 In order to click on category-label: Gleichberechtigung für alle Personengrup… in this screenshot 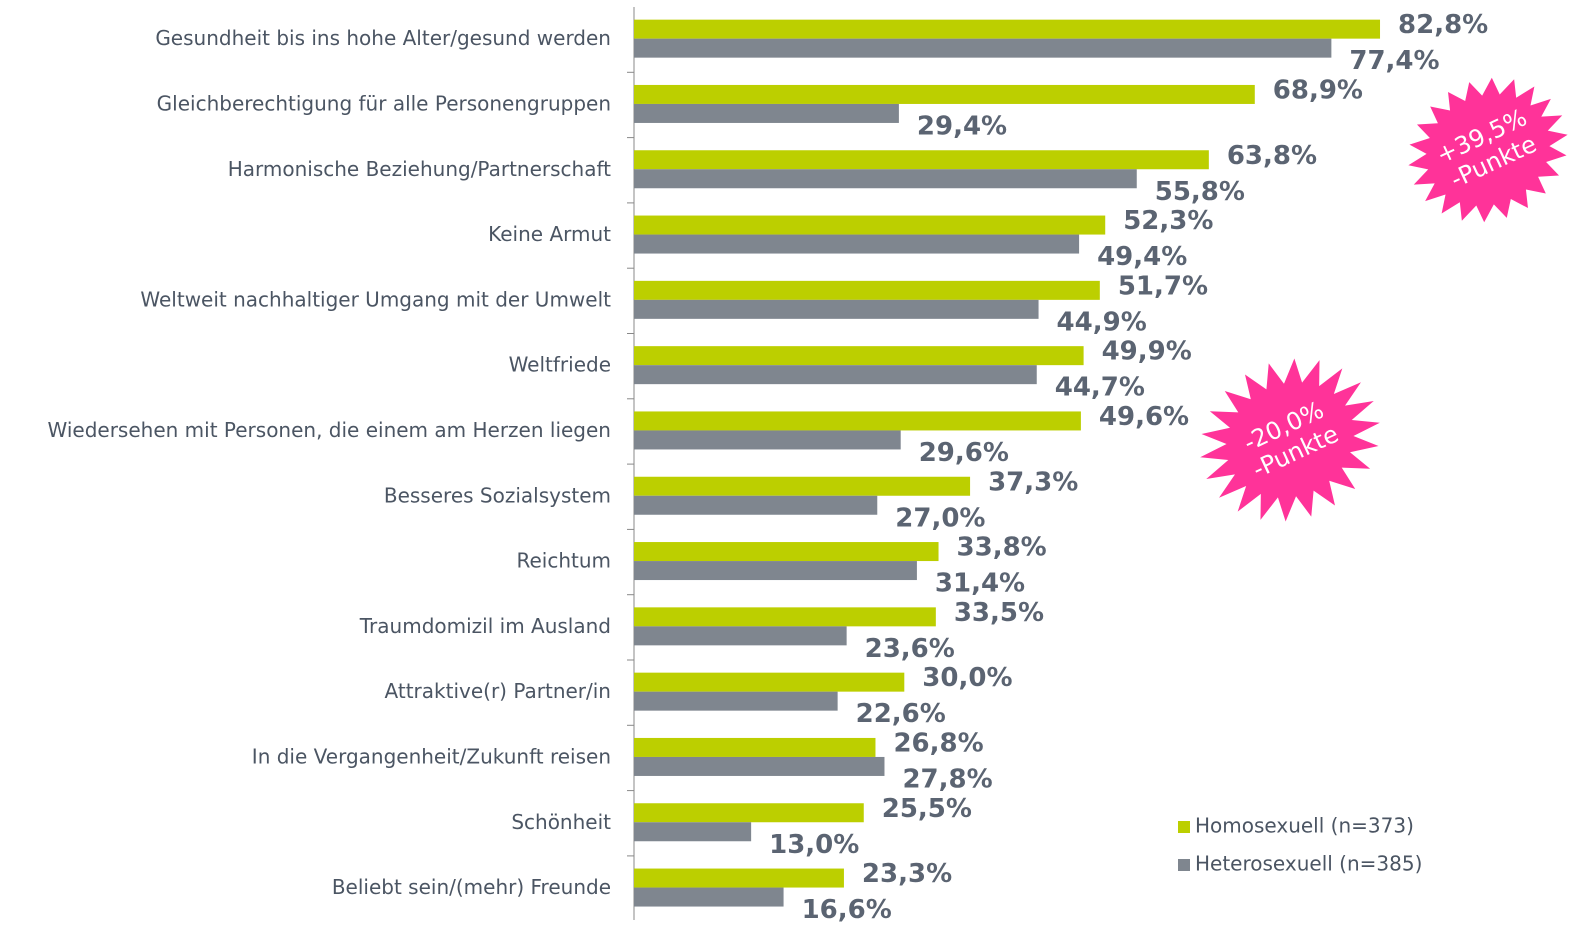, I will do `click(384, 103)`.